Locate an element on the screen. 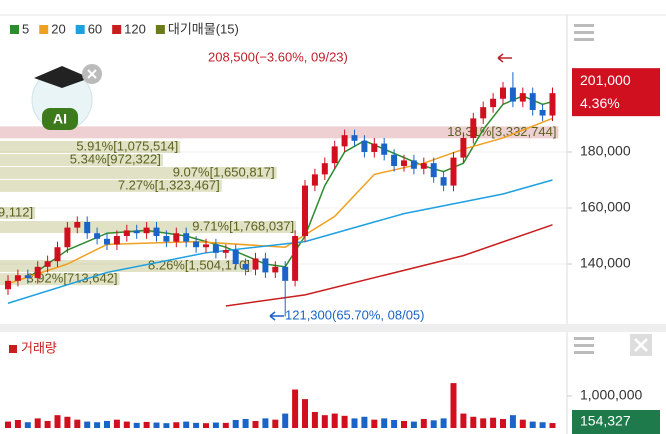 This screenshot has height=434, width=666. legend-label: 대기매물(15) is located at coordinates (203, 28).